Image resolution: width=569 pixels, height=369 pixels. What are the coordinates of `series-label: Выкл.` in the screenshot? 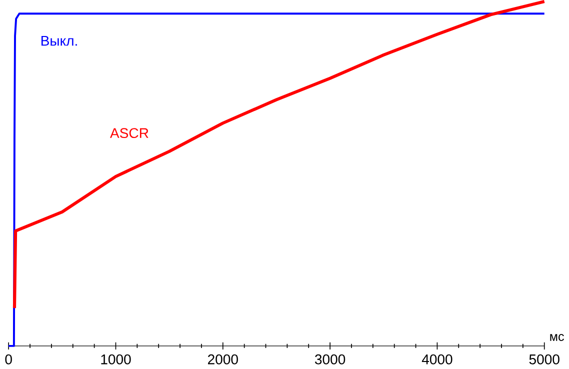 It's located at (59, 41).